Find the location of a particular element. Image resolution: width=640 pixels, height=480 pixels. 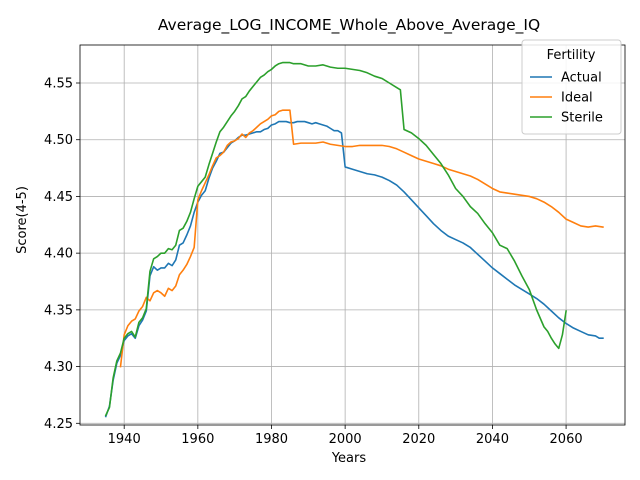

x-tick-label: 2000 is located at coordinates (345, 439).